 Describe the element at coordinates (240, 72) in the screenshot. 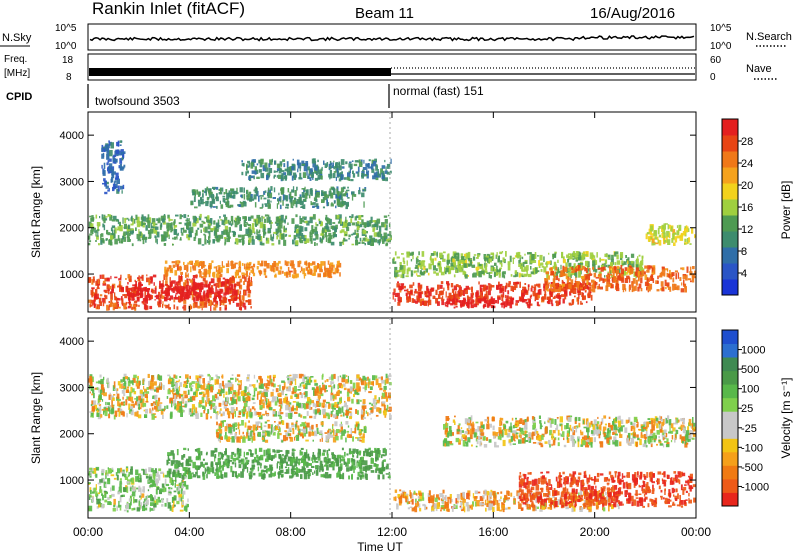

I see `freq-trace-block` at that location.